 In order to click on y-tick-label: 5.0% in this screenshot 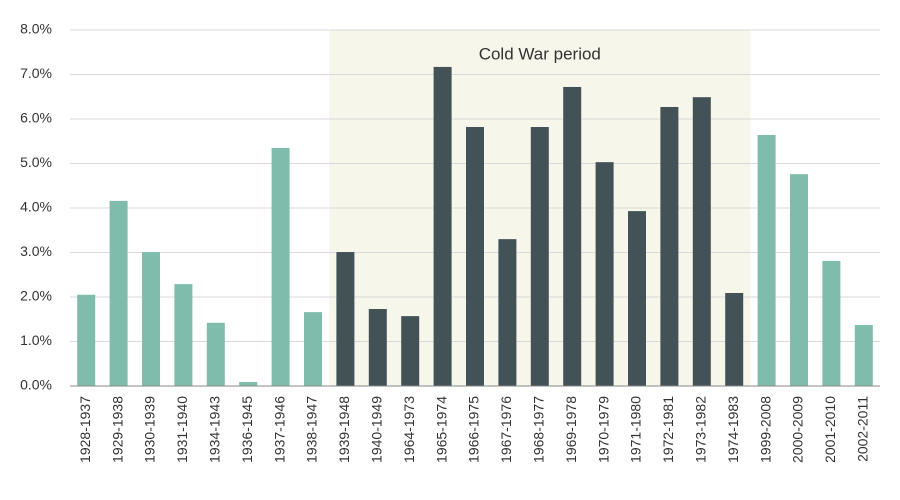, I will do `click(36, 162)`.